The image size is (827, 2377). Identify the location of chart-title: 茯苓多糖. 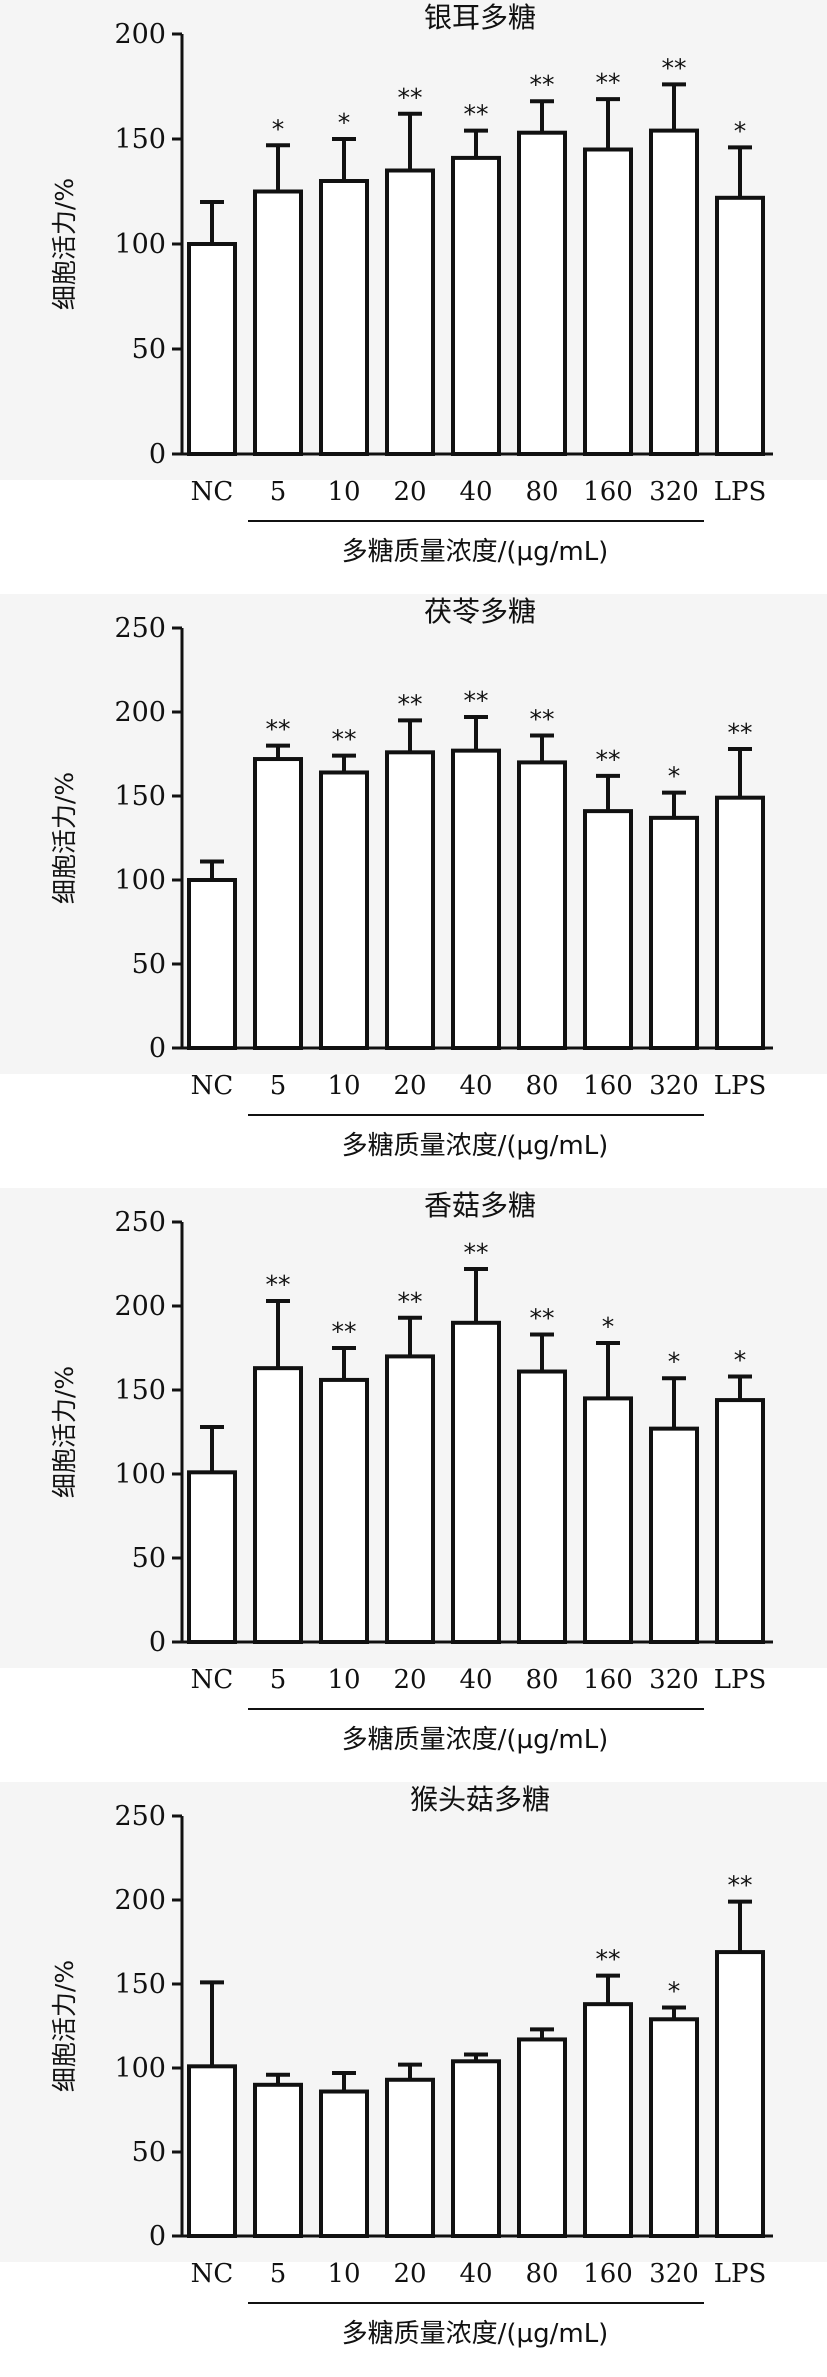
(480, 611).